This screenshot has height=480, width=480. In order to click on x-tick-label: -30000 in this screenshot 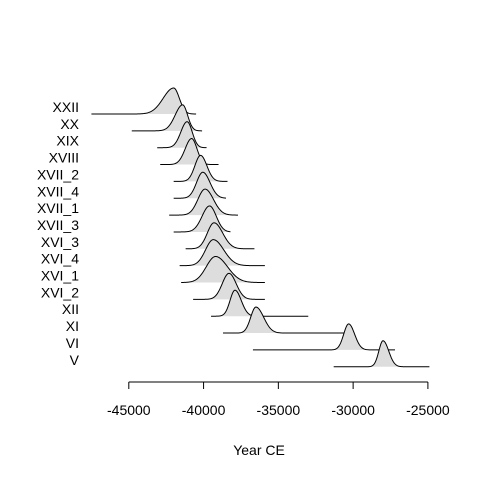, I will do `click(353, 410)`.